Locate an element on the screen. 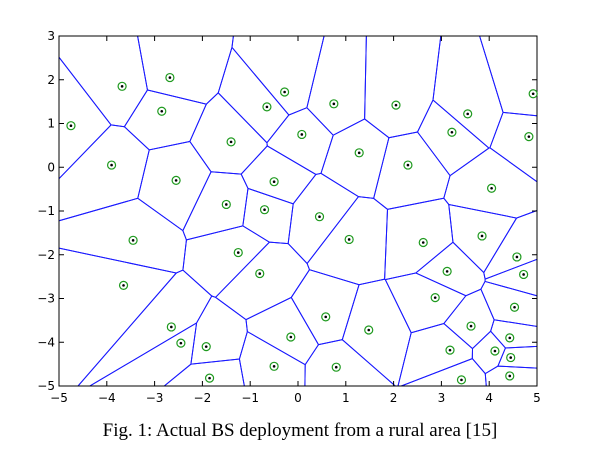  x-tick-label: 2 is located at coordinates (394, 398).